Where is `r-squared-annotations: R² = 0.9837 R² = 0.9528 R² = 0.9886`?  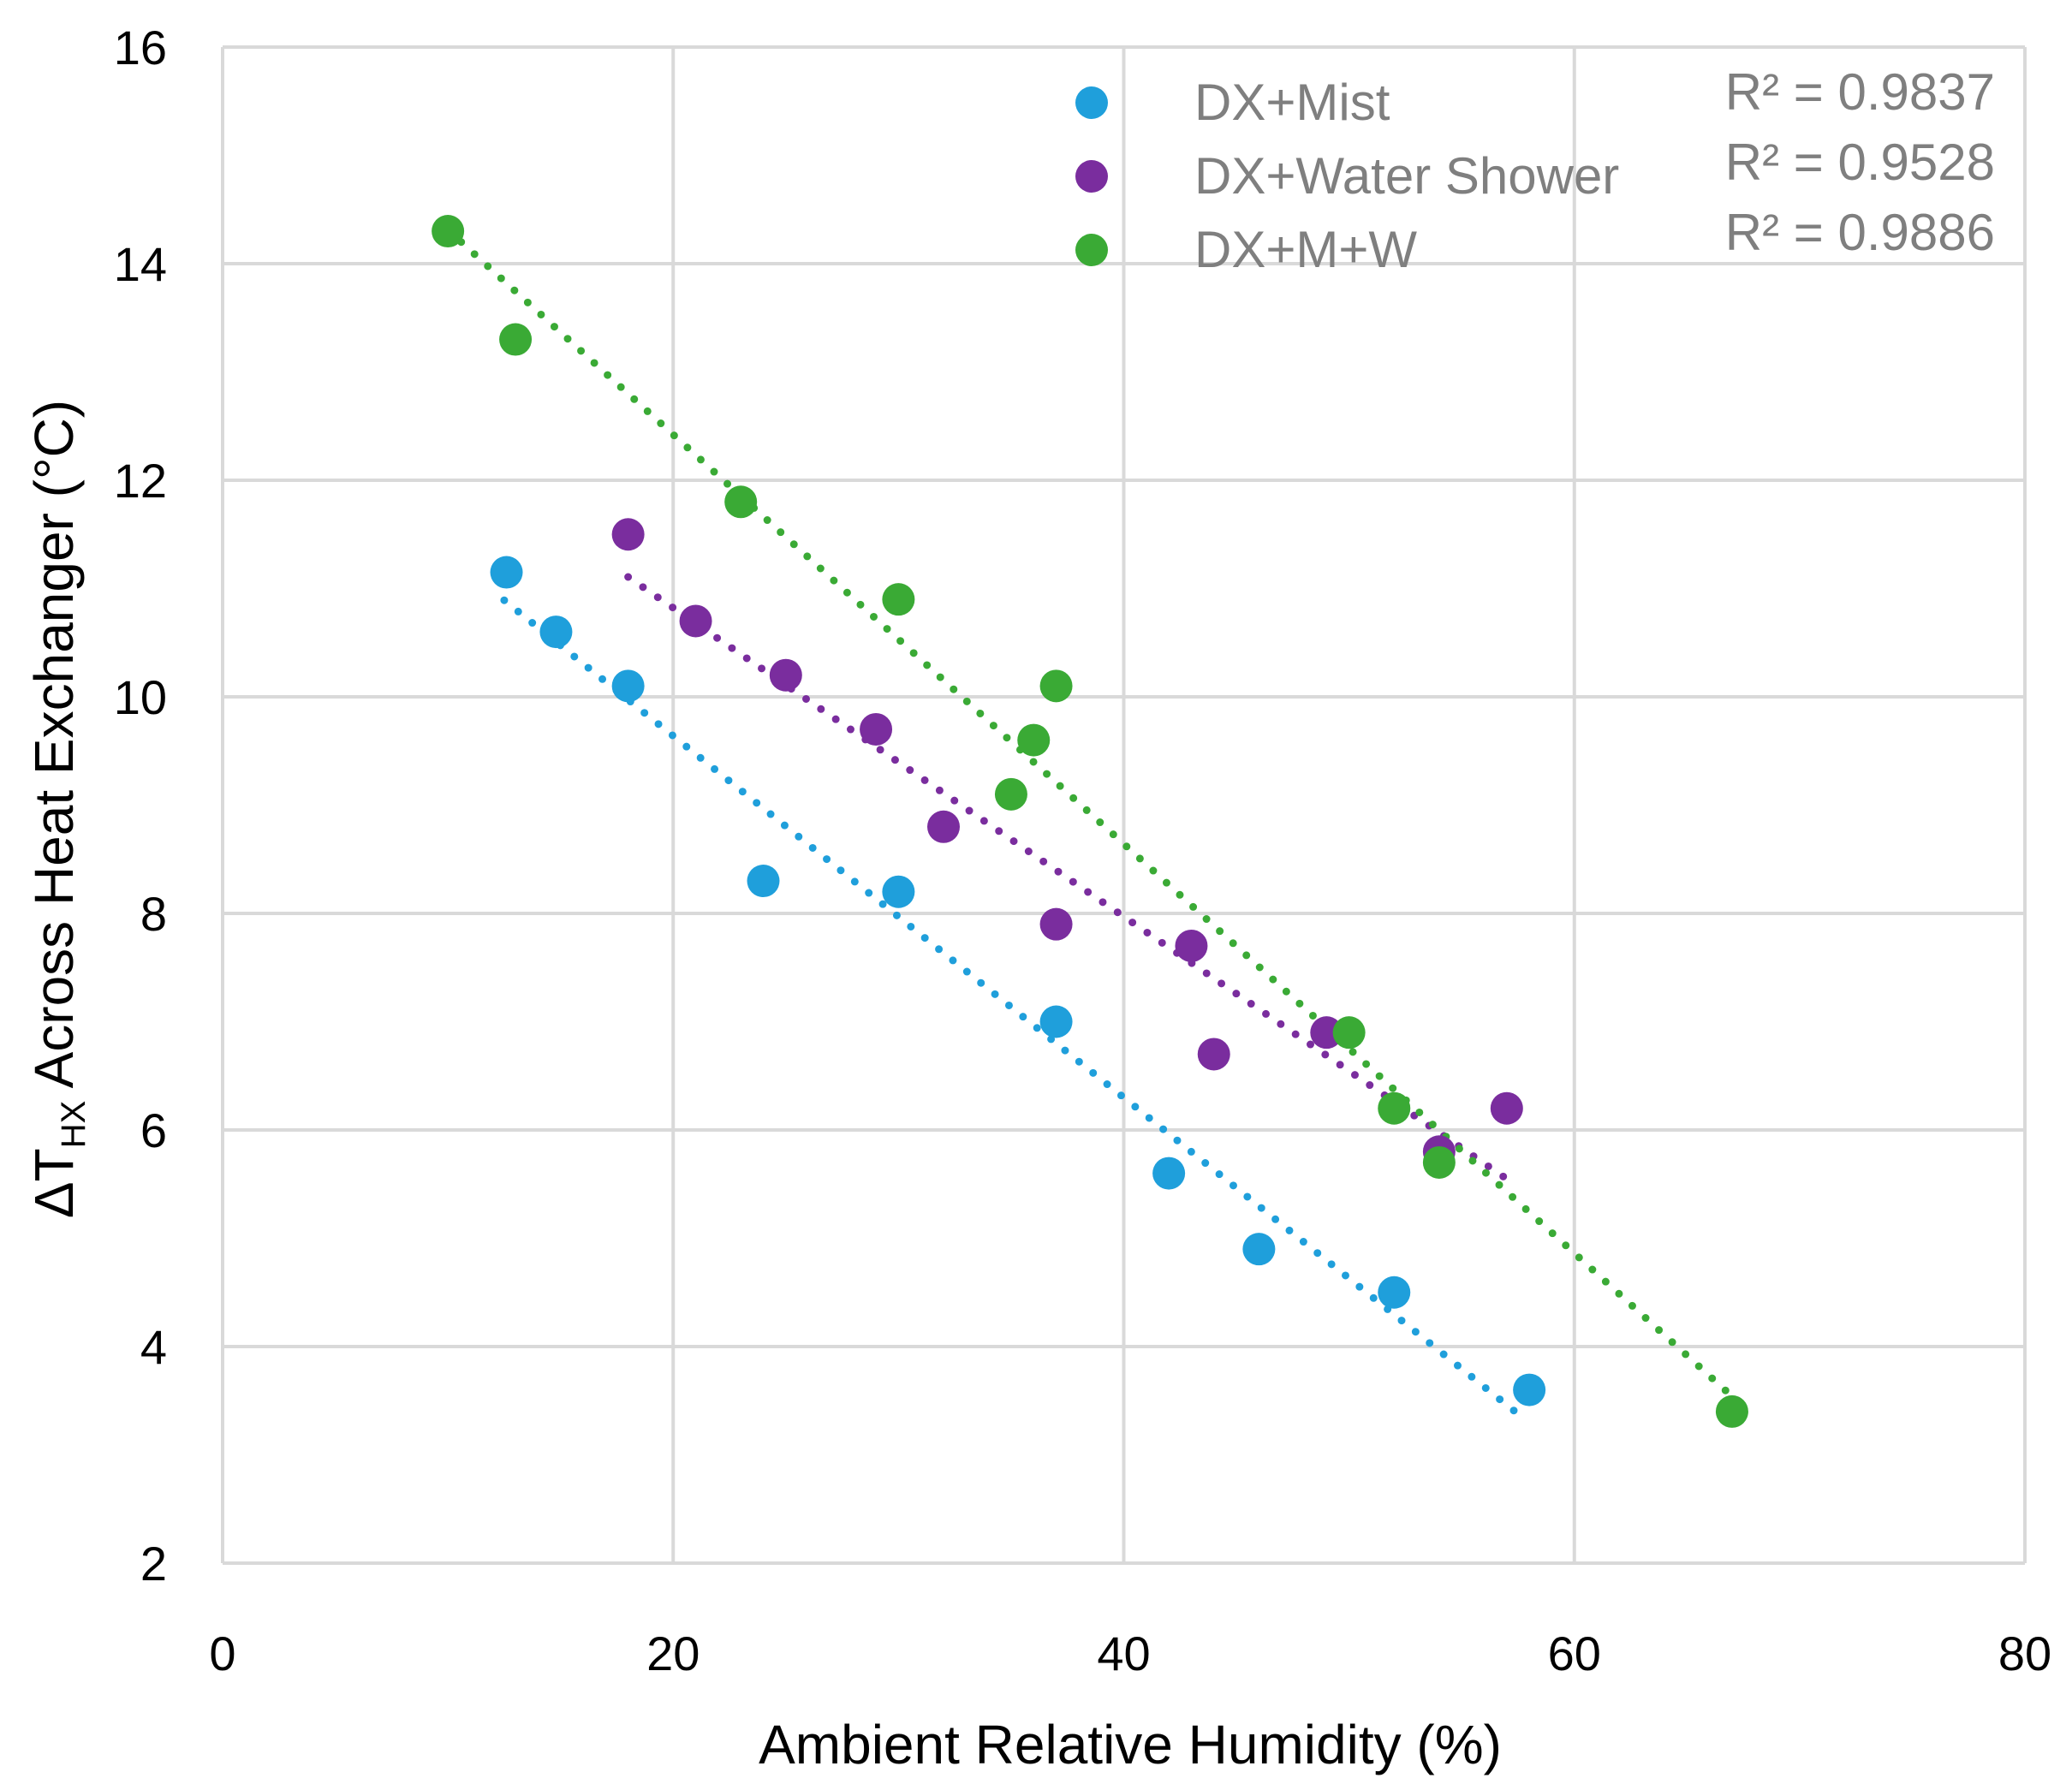 r-squared-annotations: R² = 0.9837 R² = 0.9528 R² = 0.9886 is located at coordinates (1860, 162).